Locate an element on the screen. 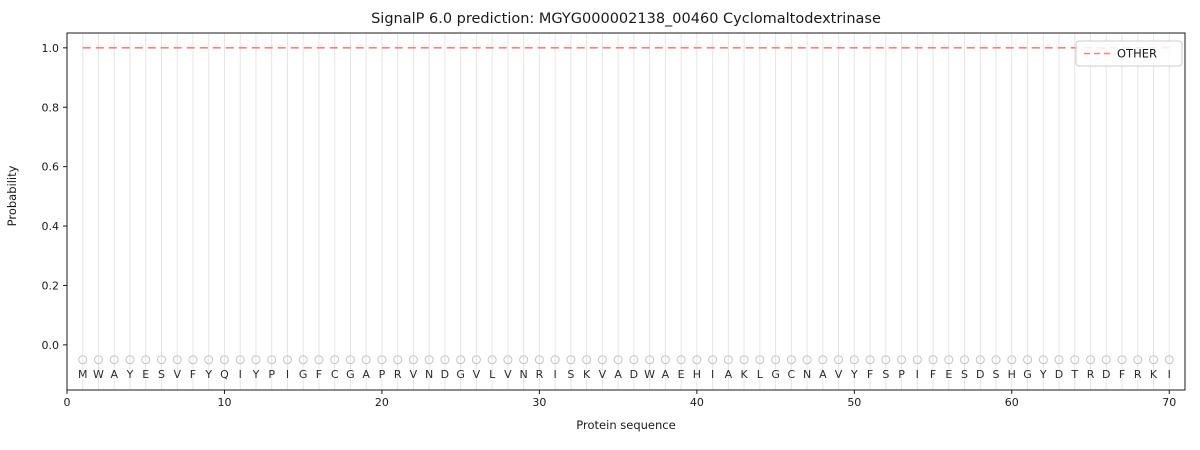 This screenshot has height=450, width=1200. residue-letter: H is located at coordinates (697, 374).